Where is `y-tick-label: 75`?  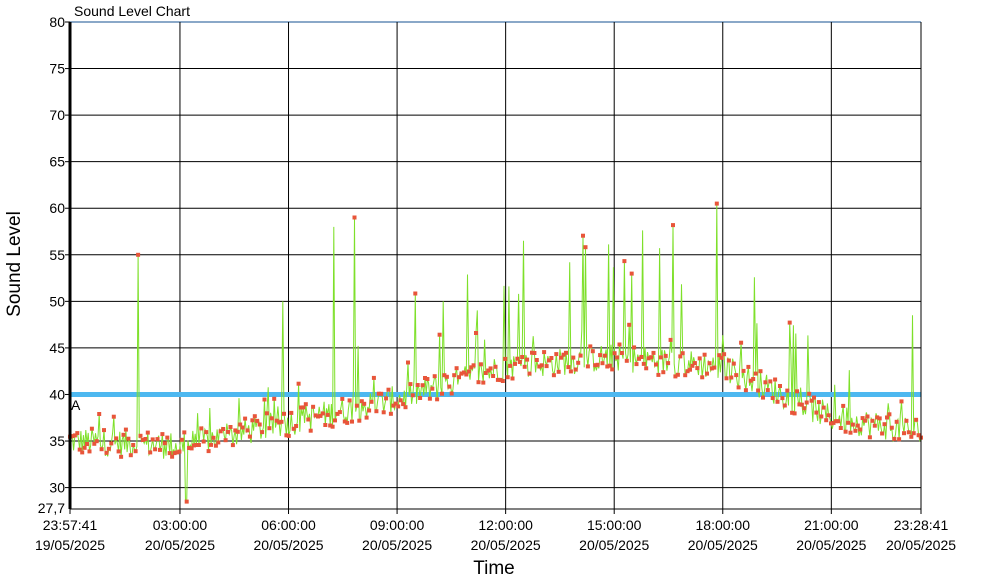
y-tick-label: 75 is located at coordinates (57, 69).